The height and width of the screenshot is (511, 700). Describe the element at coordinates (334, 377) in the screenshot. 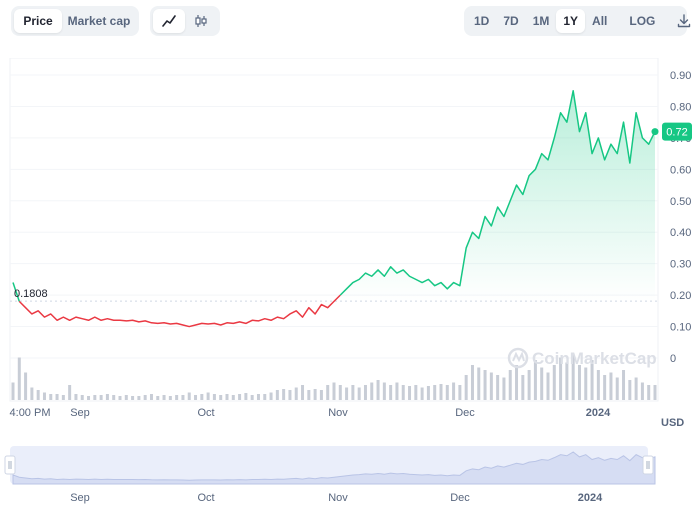

I see `volume-bars` at that location.